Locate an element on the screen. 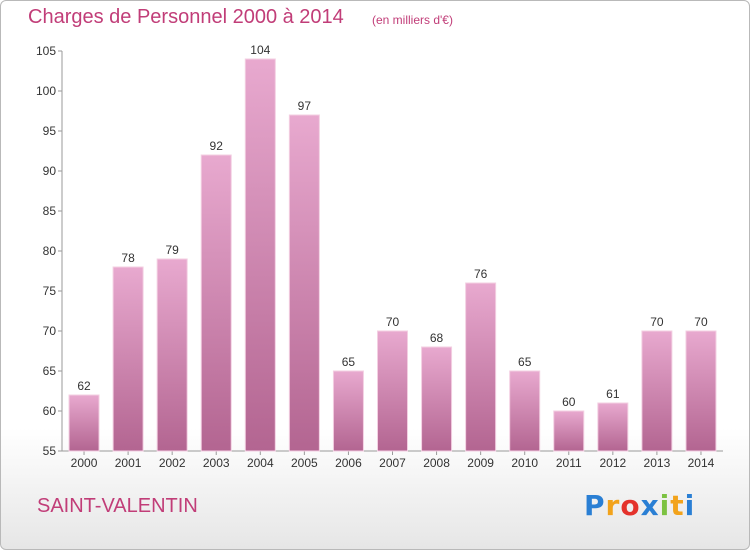  logo-letter: o is located at coordinates (630, 505).